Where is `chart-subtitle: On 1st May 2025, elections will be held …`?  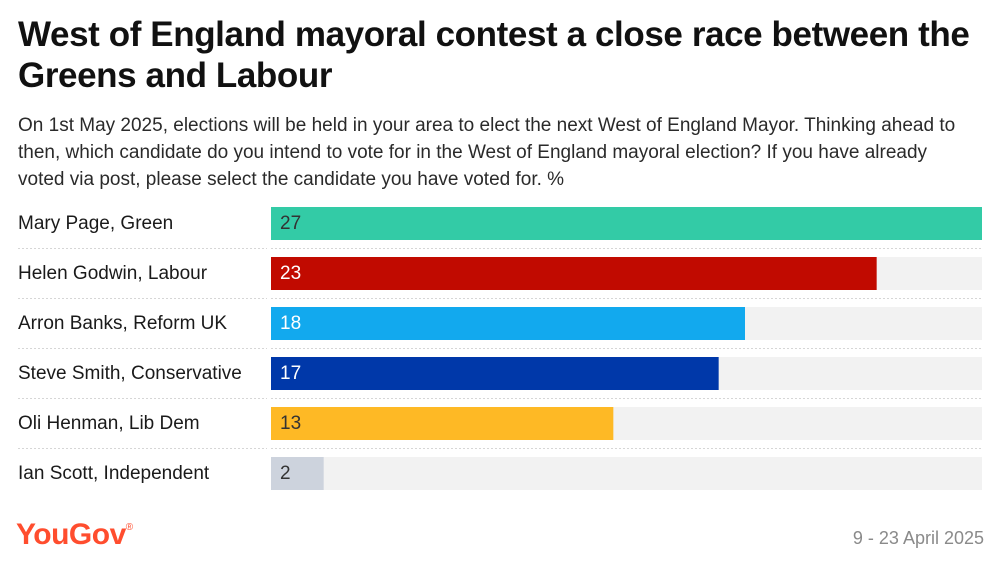
chart-subtitle: On 1st May 2025, elections will be held … is located at coordinates (487, 152).